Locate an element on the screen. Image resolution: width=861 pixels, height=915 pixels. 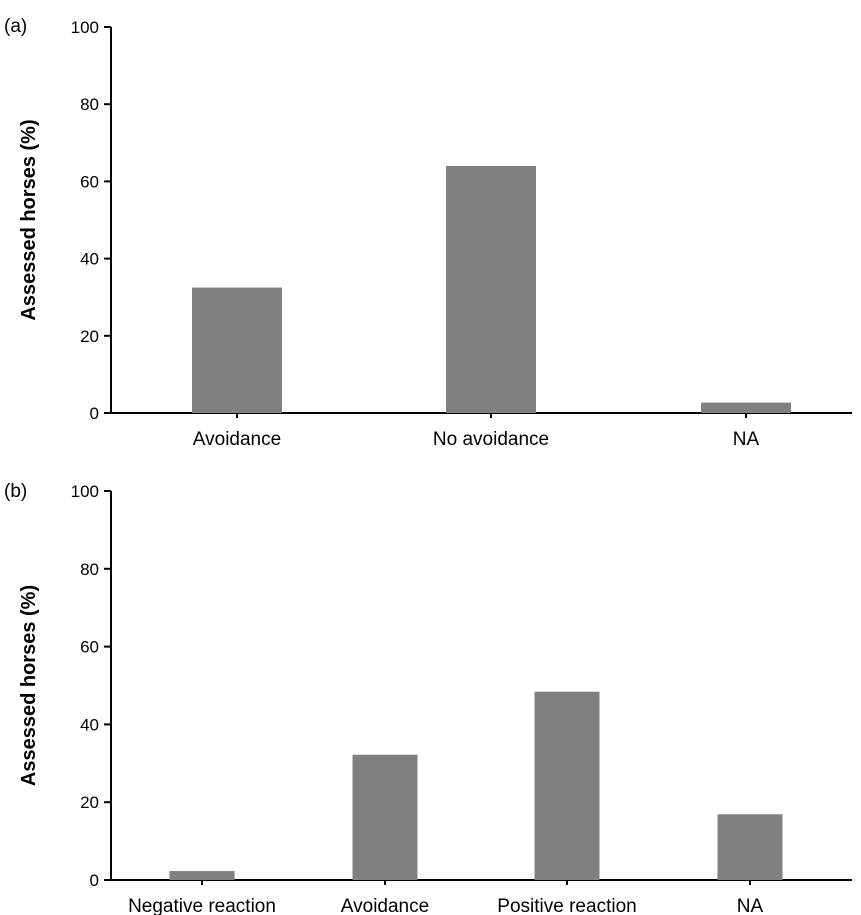
panel-label: (a) is located at coordinates (15, 26).